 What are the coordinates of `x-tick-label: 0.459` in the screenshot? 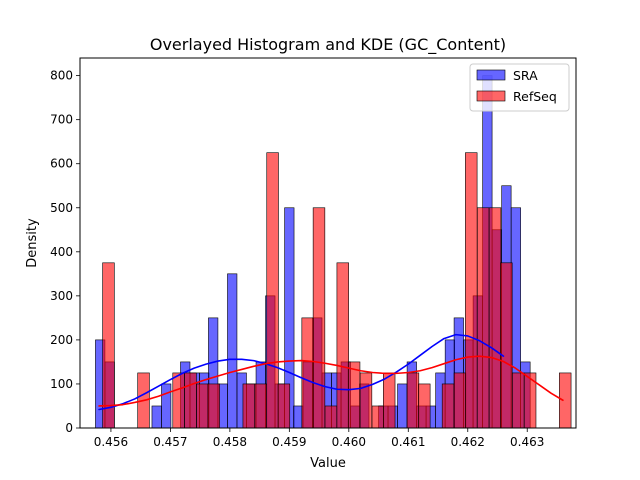 It's located at (289, 442).